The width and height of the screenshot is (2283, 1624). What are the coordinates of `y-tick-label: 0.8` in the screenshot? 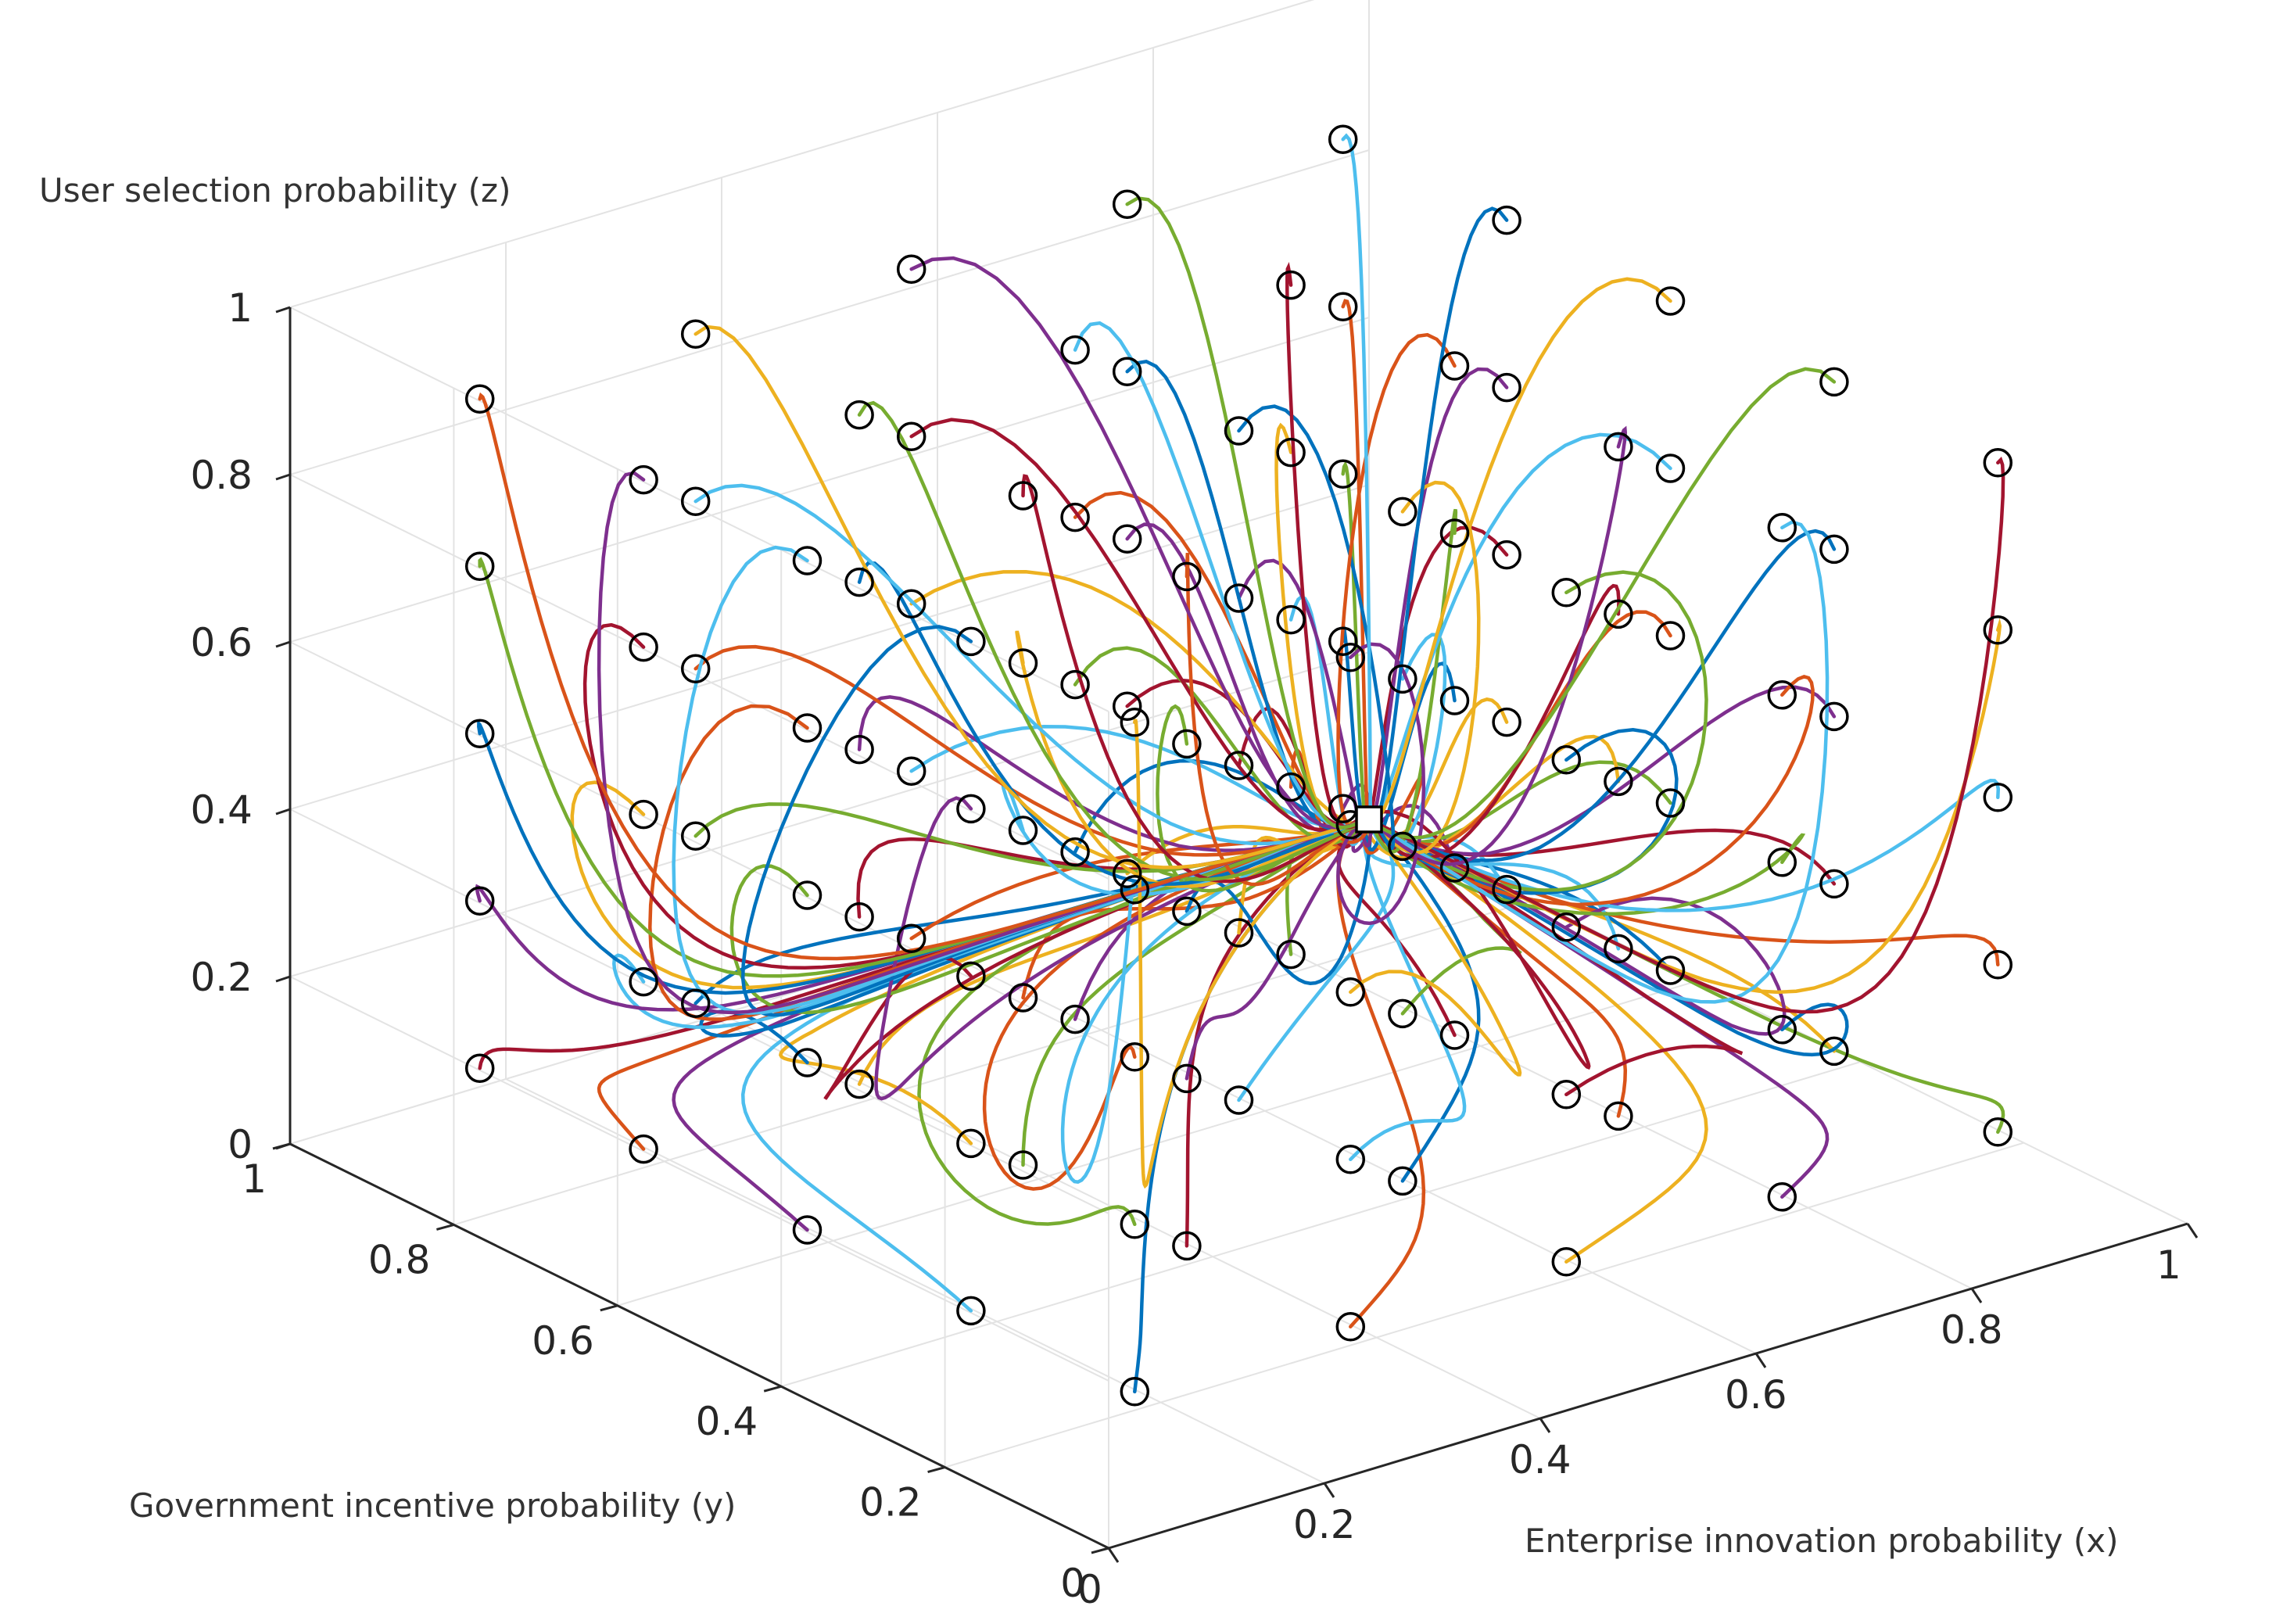 It's located at (399, 1259).